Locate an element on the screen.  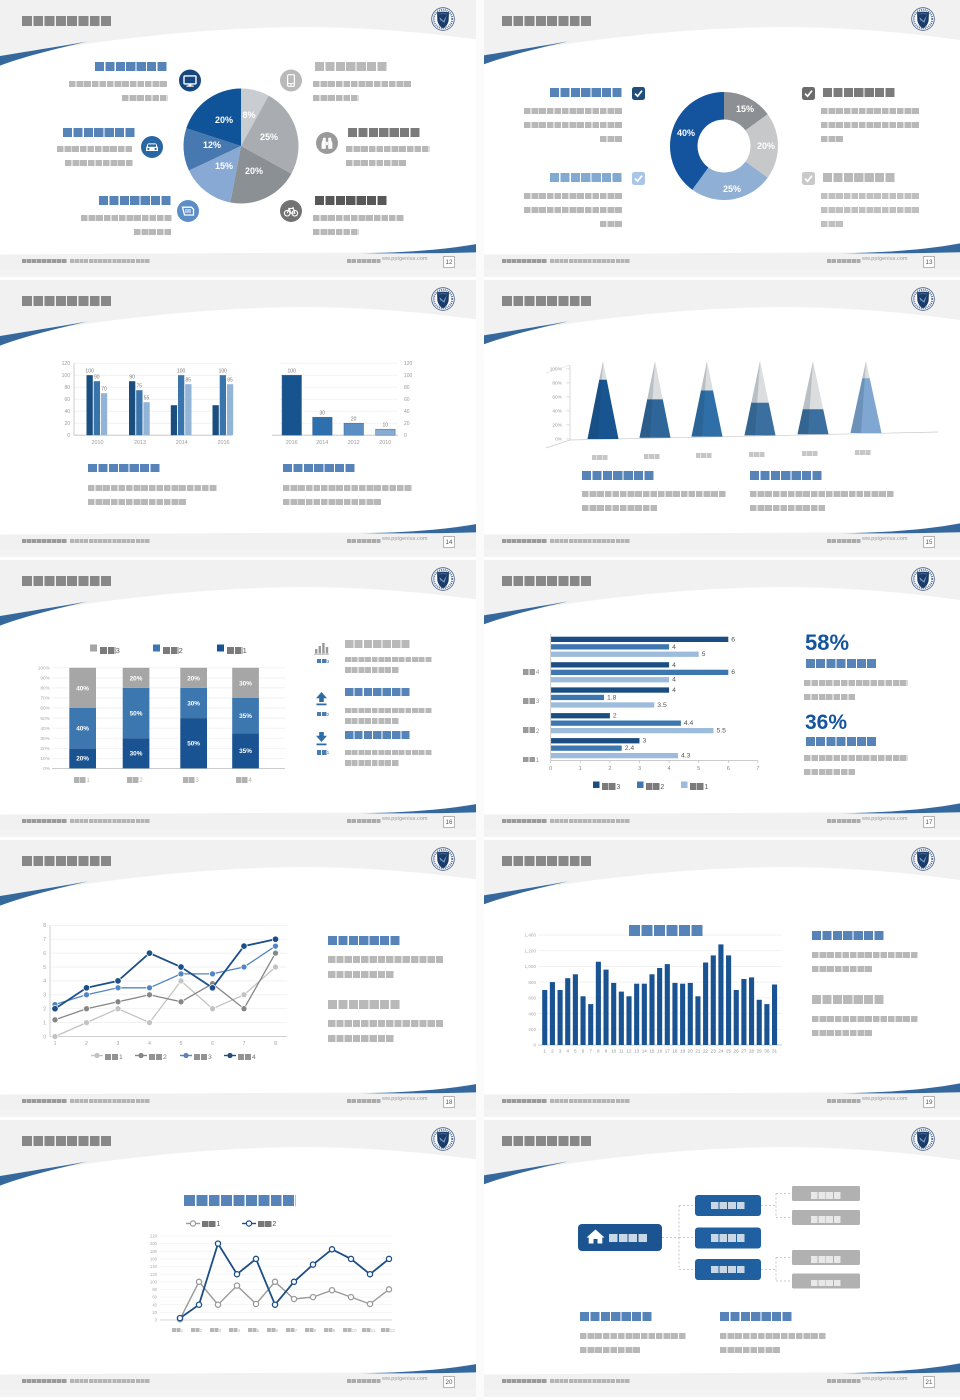
svg-text: 5.5 is located at coordinates (722, 731).